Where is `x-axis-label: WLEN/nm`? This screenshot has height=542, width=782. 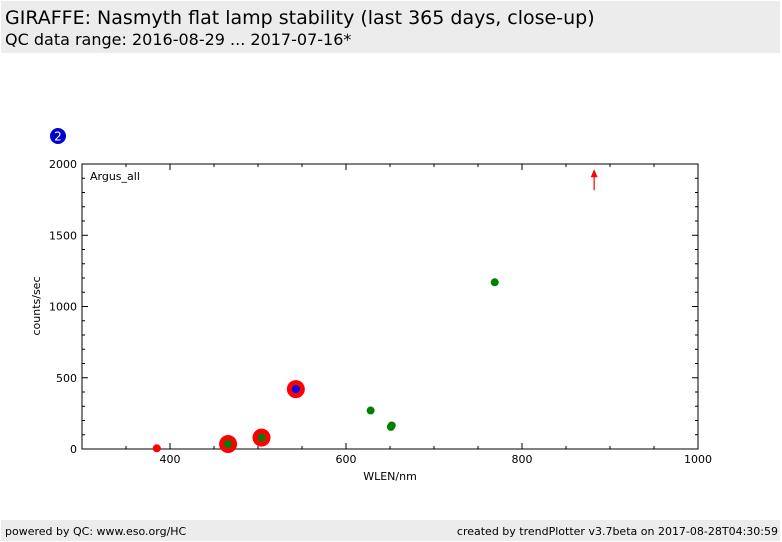 x-axis-label: WLEN/nm is located at coordinates (390, 476).